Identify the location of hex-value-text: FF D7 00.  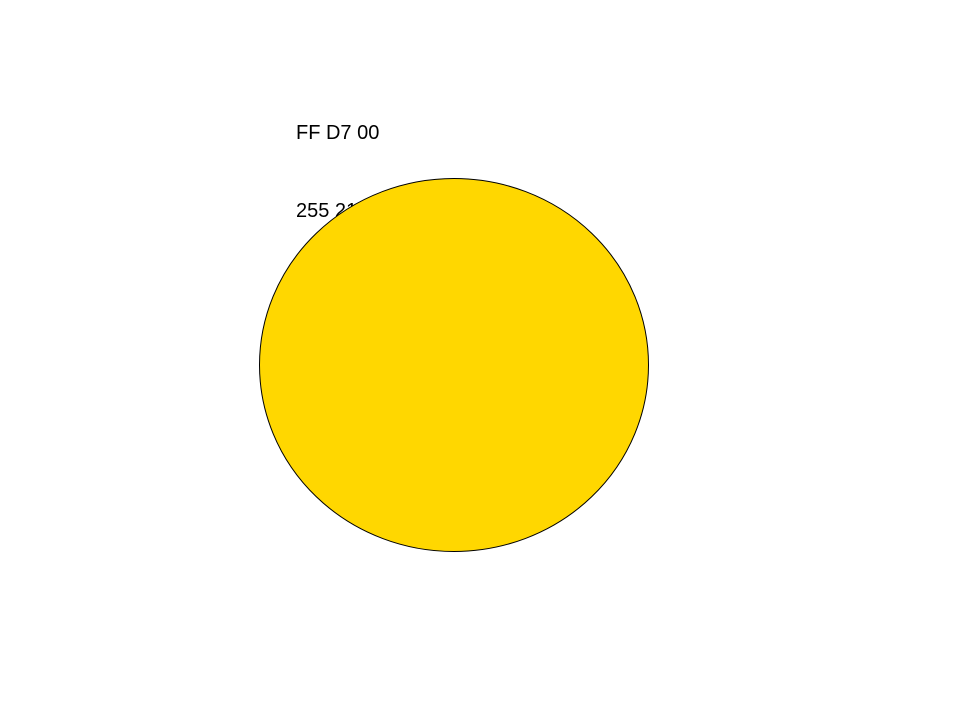
(338, 133).